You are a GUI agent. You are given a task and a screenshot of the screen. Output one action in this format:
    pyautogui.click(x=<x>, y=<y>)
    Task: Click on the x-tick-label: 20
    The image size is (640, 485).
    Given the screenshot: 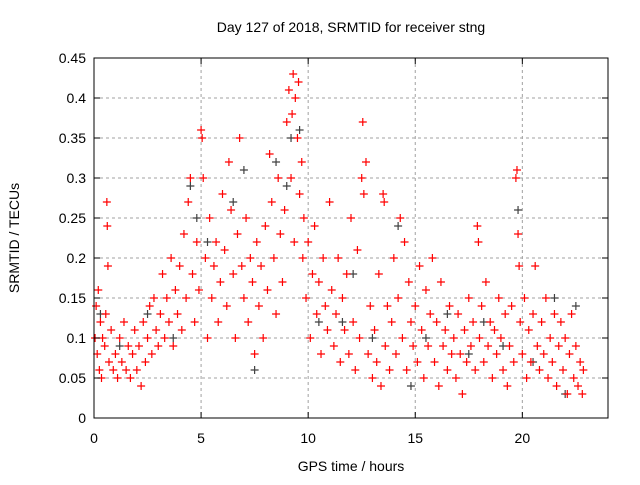 What is the action you would take?
    pyautogui.click(x=523, y=438)
    